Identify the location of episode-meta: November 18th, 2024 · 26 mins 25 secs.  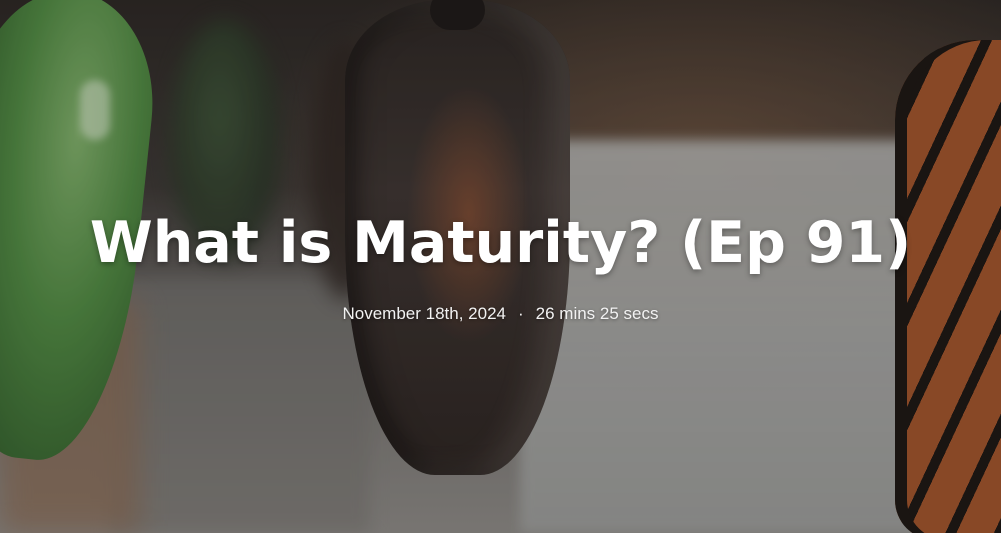
(500, 314).